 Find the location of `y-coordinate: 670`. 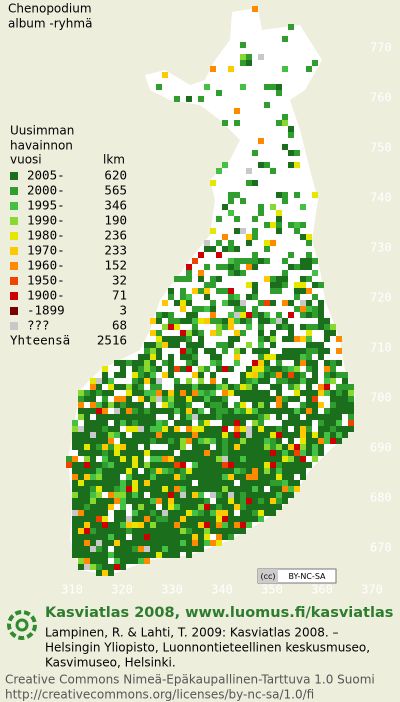

y-coordinate: 670 is located at coordinates (381, 548).